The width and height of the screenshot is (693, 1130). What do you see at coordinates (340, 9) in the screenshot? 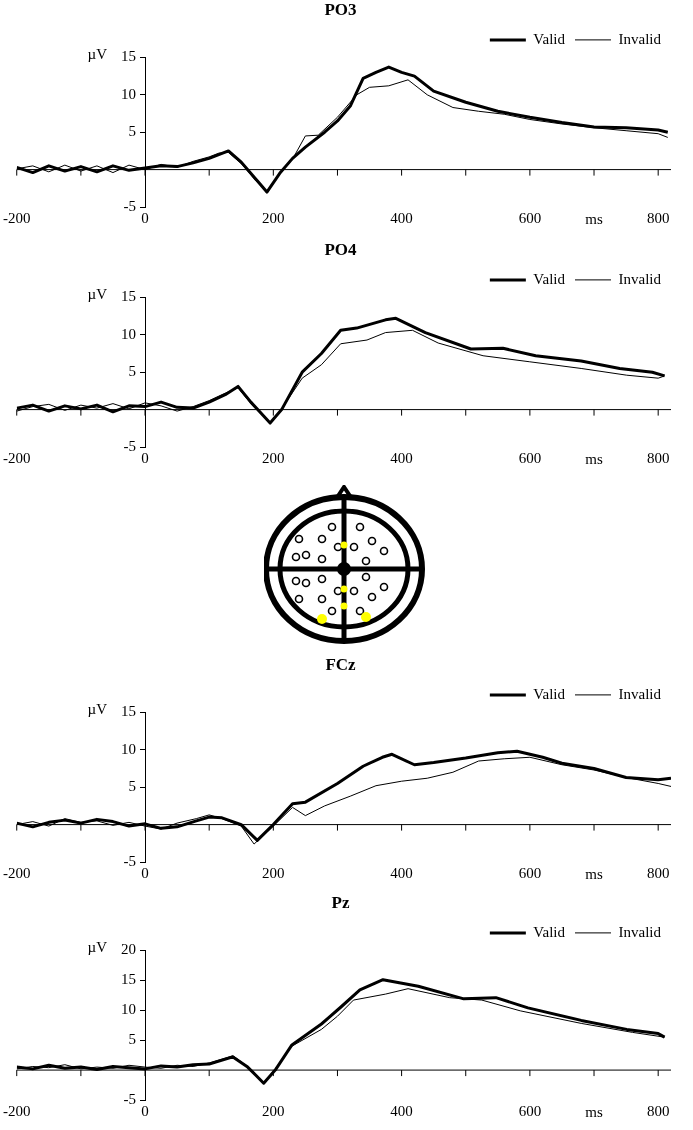
I see `chart-title: PO3` at bounding box center [340, 9].